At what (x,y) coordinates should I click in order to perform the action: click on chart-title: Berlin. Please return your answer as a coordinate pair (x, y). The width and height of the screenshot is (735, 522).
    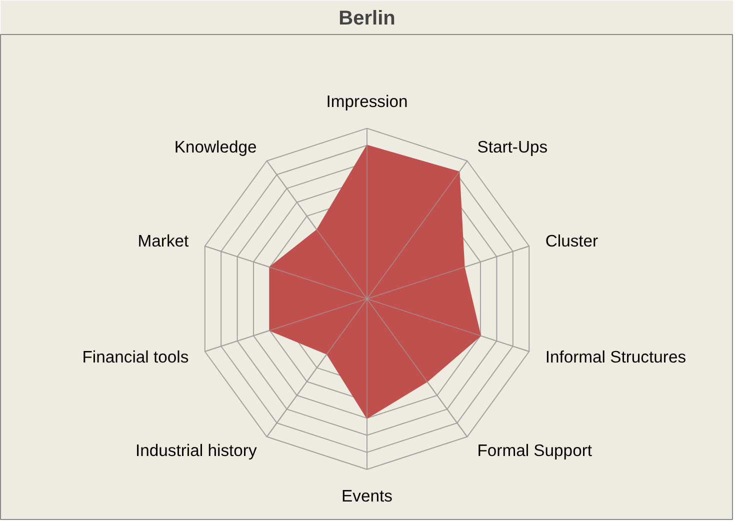
    Looking at the image, I should click on (367, 19).